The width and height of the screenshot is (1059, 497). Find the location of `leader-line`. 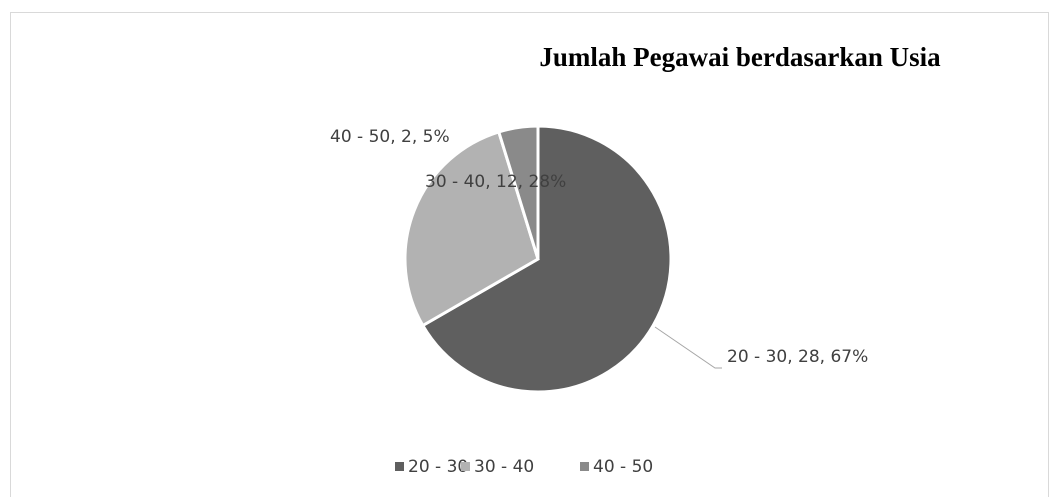

leader-line is located at coordinates (688, 347).